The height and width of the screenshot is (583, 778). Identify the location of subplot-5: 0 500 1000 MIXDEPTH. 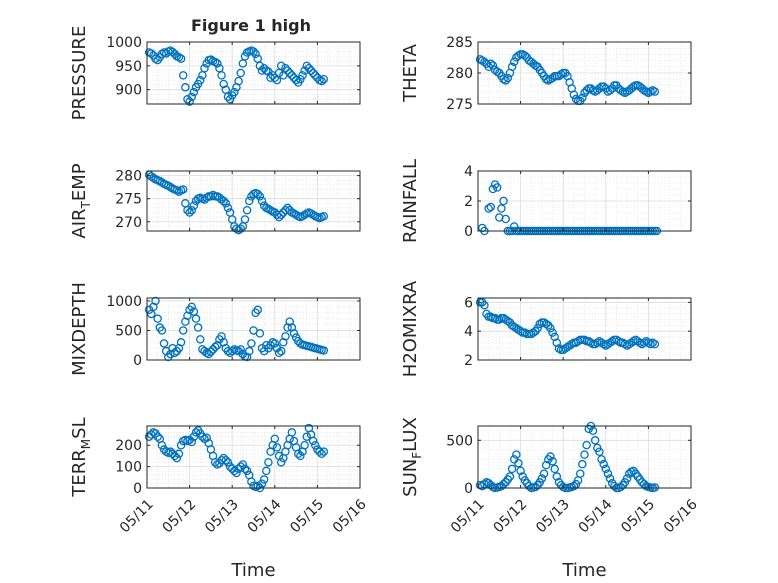
(215, 329).